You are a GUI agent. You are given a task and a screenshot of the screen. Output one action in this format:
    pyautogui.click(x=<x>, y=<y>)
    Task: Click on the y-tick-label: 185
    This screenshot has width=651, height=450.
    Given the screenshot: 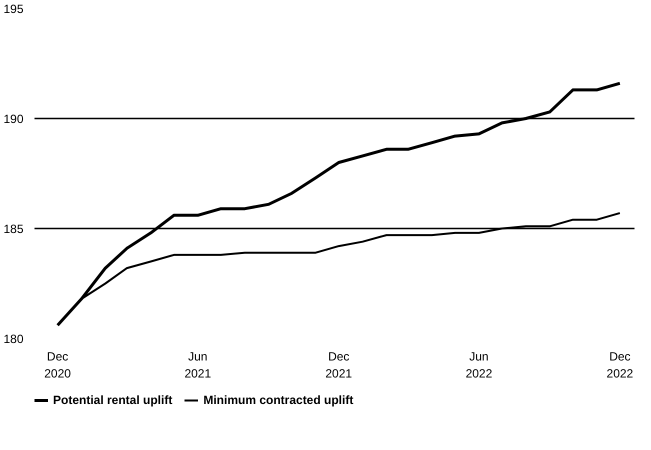 What is the action you would take?
    pyautogui.click(x=13, y=229)
    